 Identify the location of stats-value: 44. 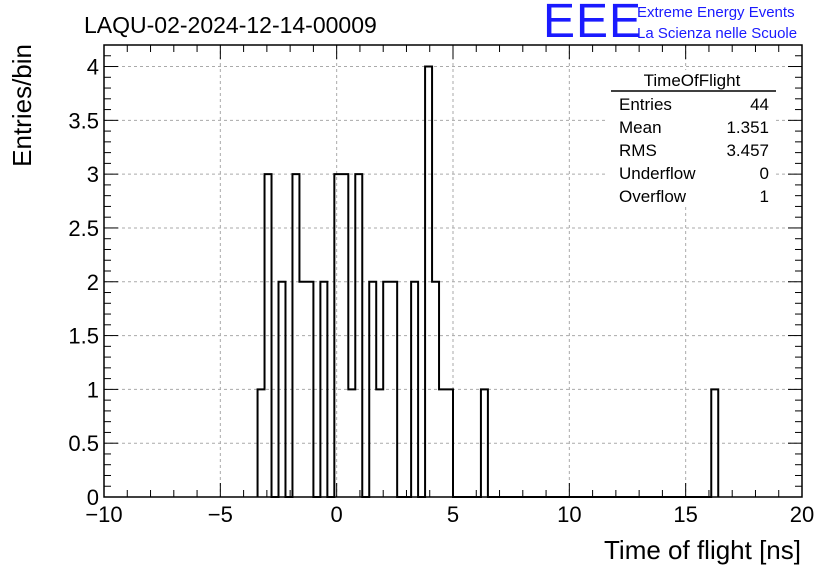
(759, 104).